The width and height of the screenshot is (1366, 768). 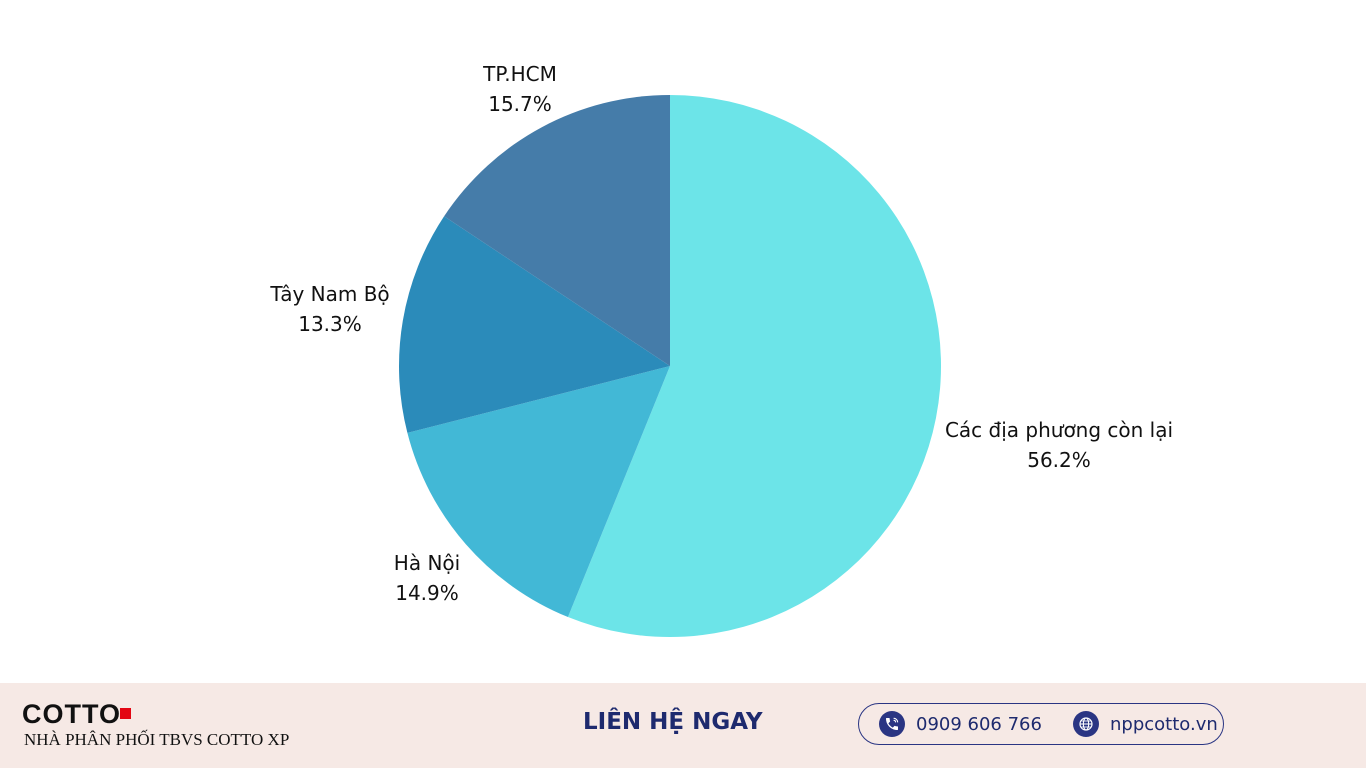 What do you see at coordinates (427, 563) in the screenshot?
I see `slice-label-2: Hà Nội` at bounding box center [427, 563].